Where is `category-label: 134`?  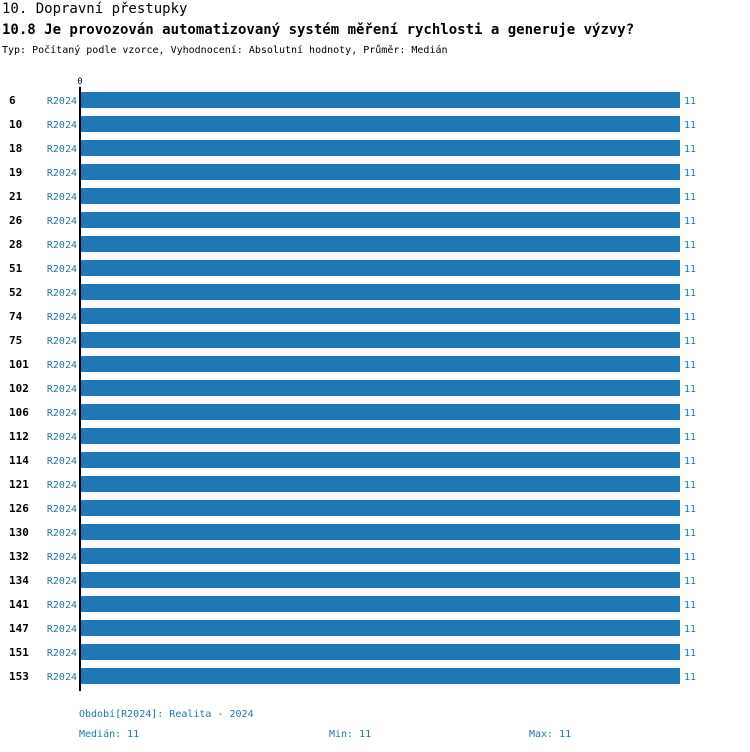 category-label: 134 is located at coordinates (19, 580).